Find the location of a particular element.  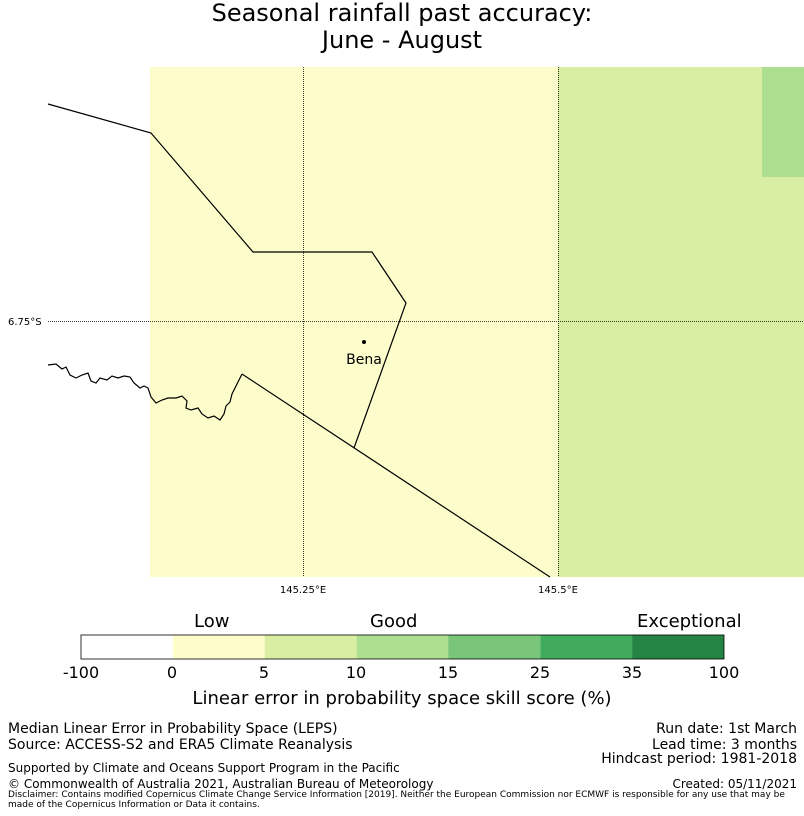

longitude-label-145-25: 145.25°E is located at coordinates (303, 590).